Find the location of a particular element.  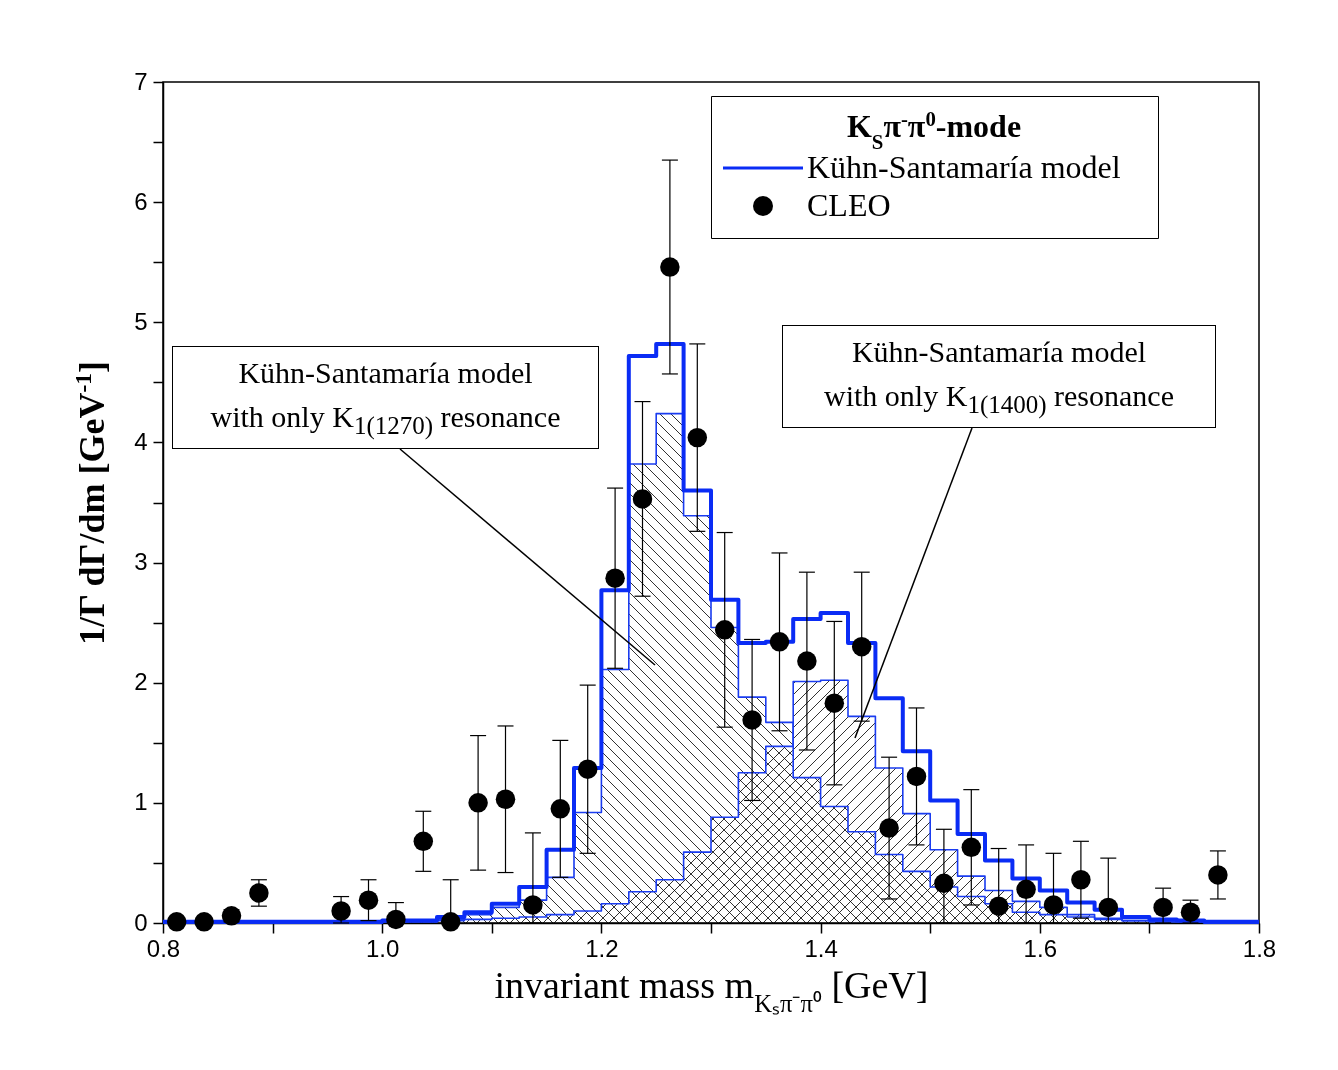

x-tick-label: 0.8 is located at coordinates (163, 948).